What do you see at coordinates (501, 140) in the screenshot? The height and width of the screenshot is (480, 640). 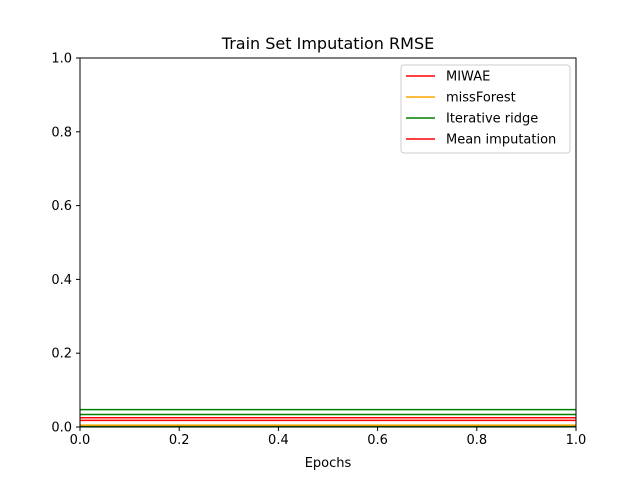 I see `legend-label-3: Mean imputation` at bounding box center [501, 140].